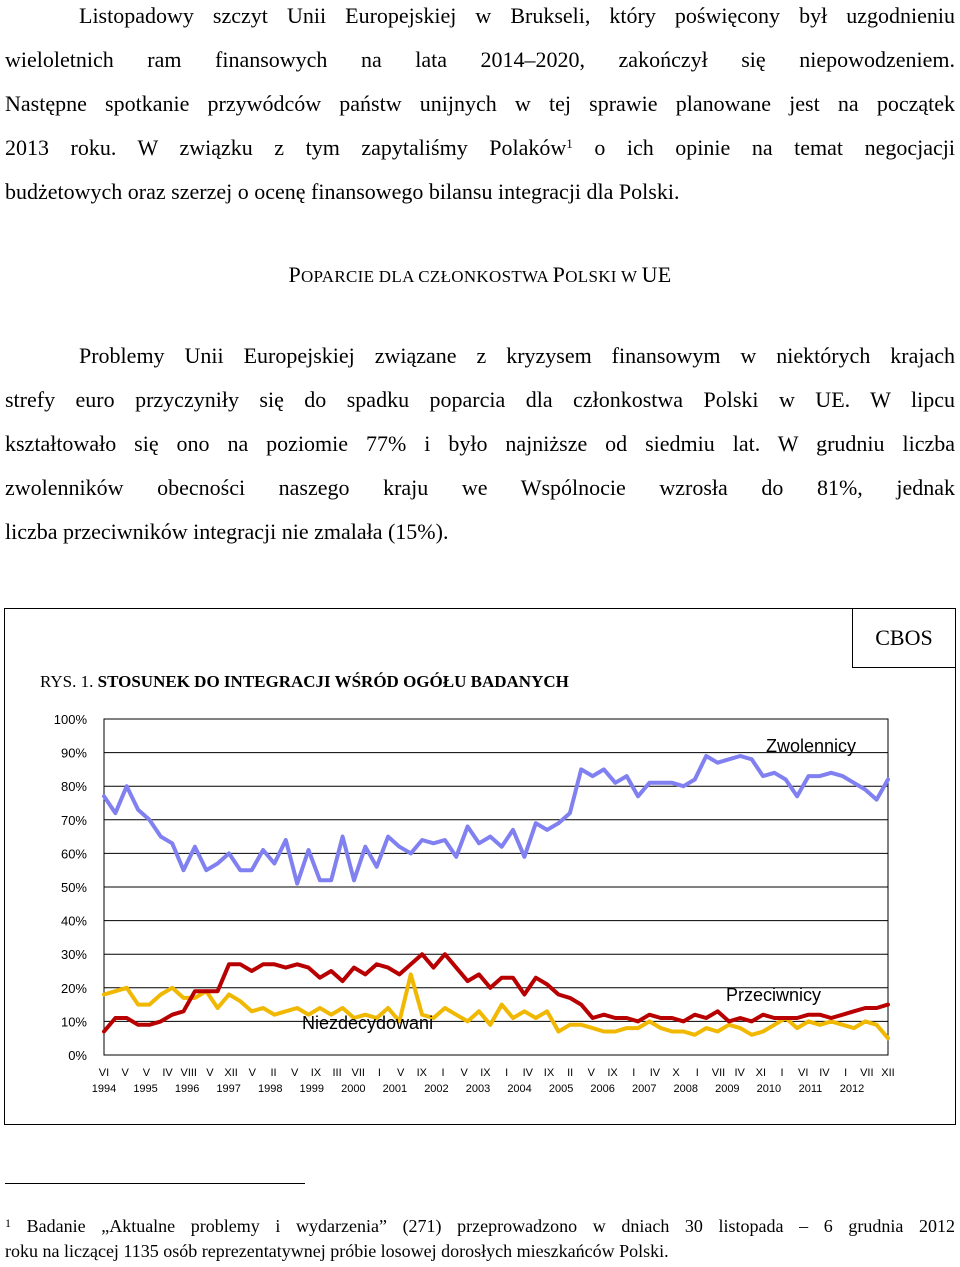 This screenshot has width=960, height=1267. I want to click on intro-line-4-text-b: o ich opinie na temat negocjacji, so click(763, 147).